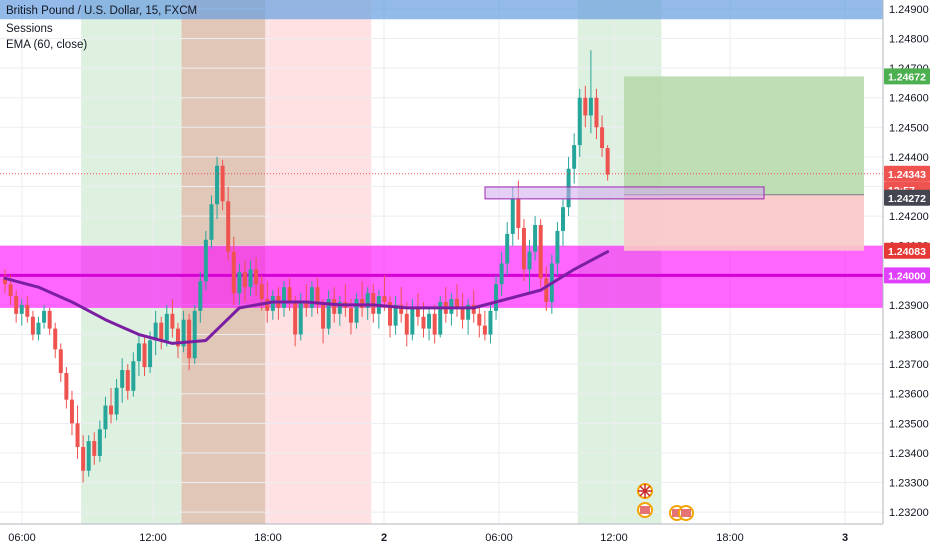 This screenshot has width=932, height=550. I want to click on price-tick-label: 1.23700, so click(909, 365).